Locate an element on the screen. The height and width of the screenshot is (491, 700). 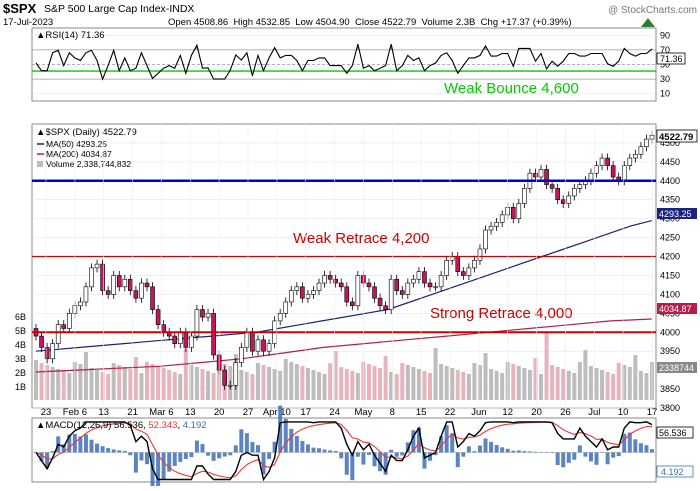
price-legend-main: ▲$SPX (Daily) 4522.79 is located at coordinates (86, 132).